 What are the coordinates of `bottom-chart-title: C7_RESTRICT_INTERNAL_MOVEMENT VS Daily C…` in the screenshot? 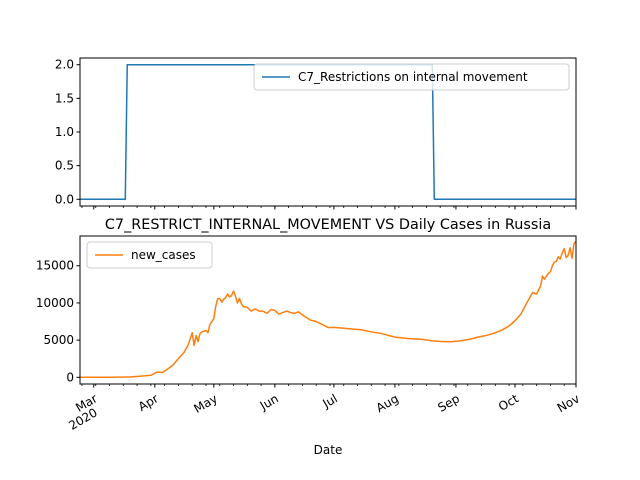 It's located at (328, 225).